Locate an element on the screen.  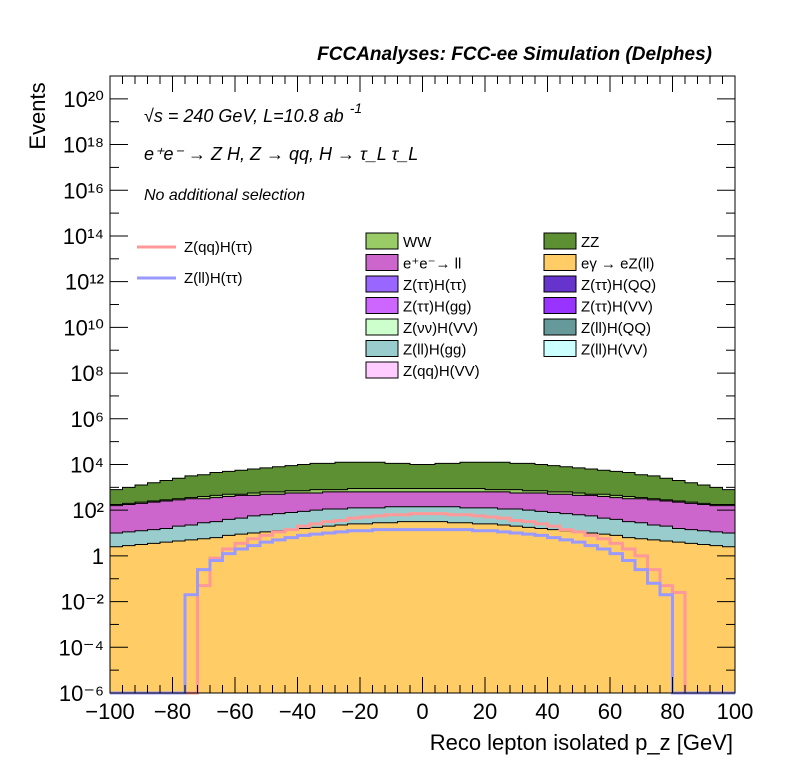
legend-label: Z(νν)H(VV) is located at coordinates (440, 328).